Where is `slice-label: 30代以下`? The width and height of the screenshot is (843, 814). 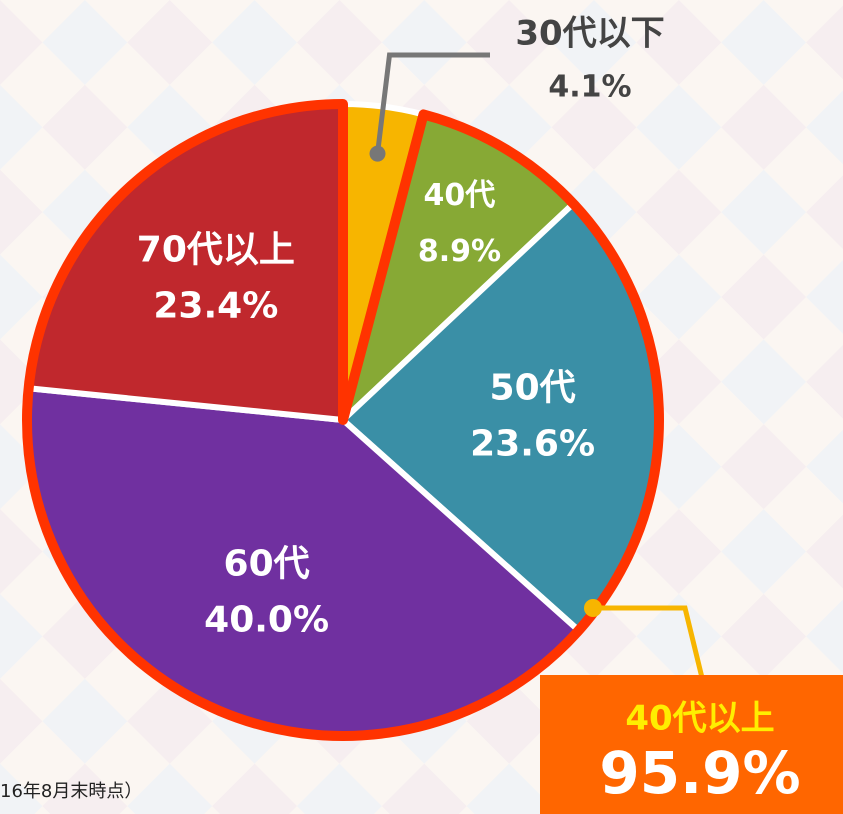
slice-label: 30代以下 is located at coordinates (589, 34).